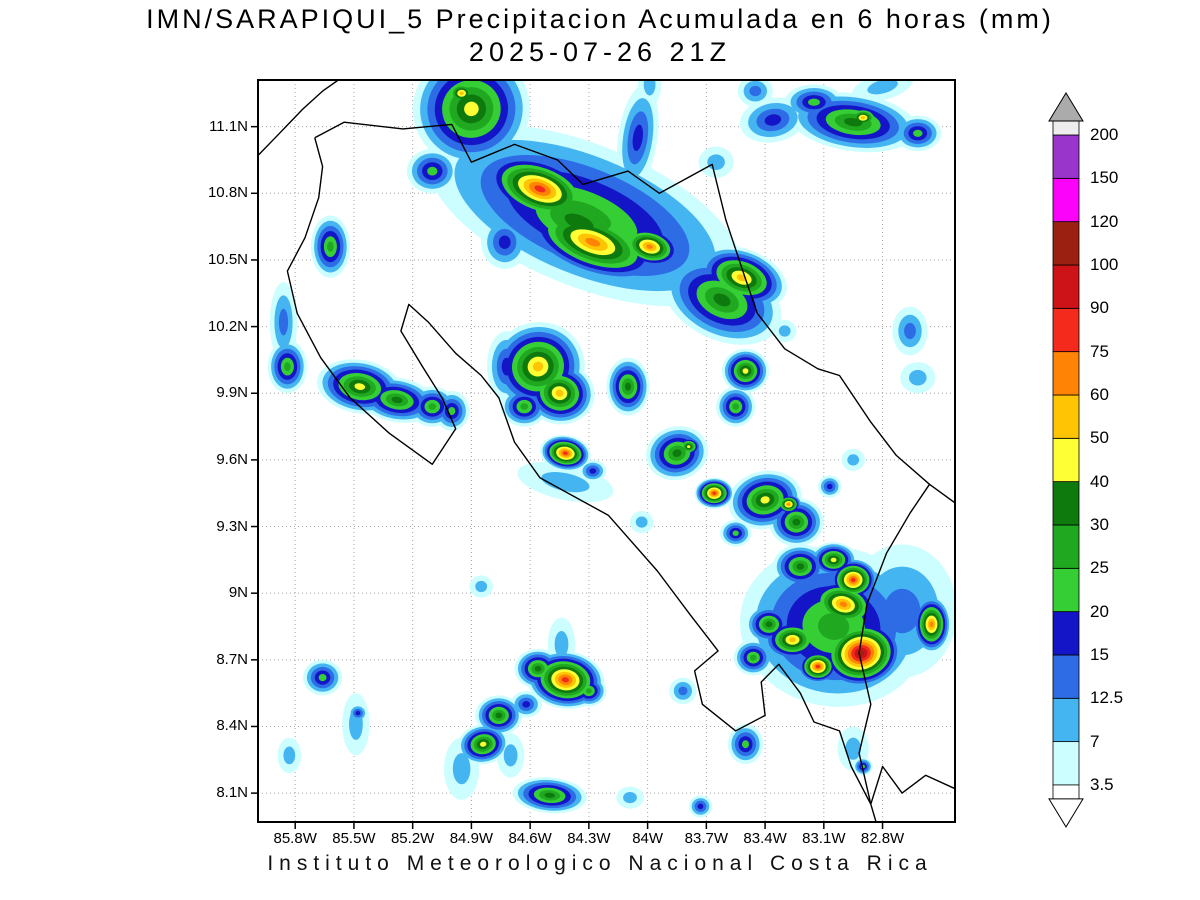 This screenshot has width=1200, height=900. Describe the element at coordinates (471, 838) in the screenshot. I see `lon-tick-label: 84.9W` at that location.